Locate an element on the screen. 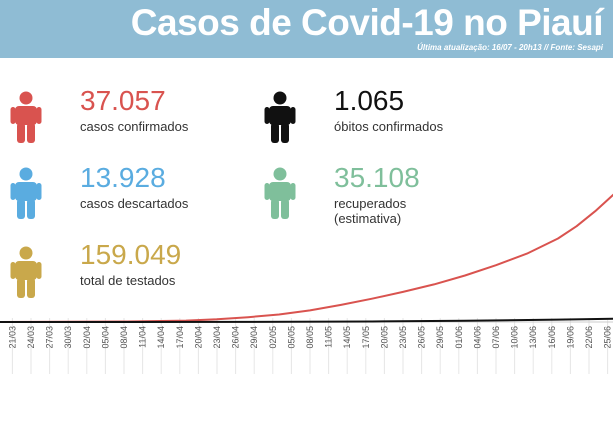  person-icon-confirmados is located at coordinates (26, 117).